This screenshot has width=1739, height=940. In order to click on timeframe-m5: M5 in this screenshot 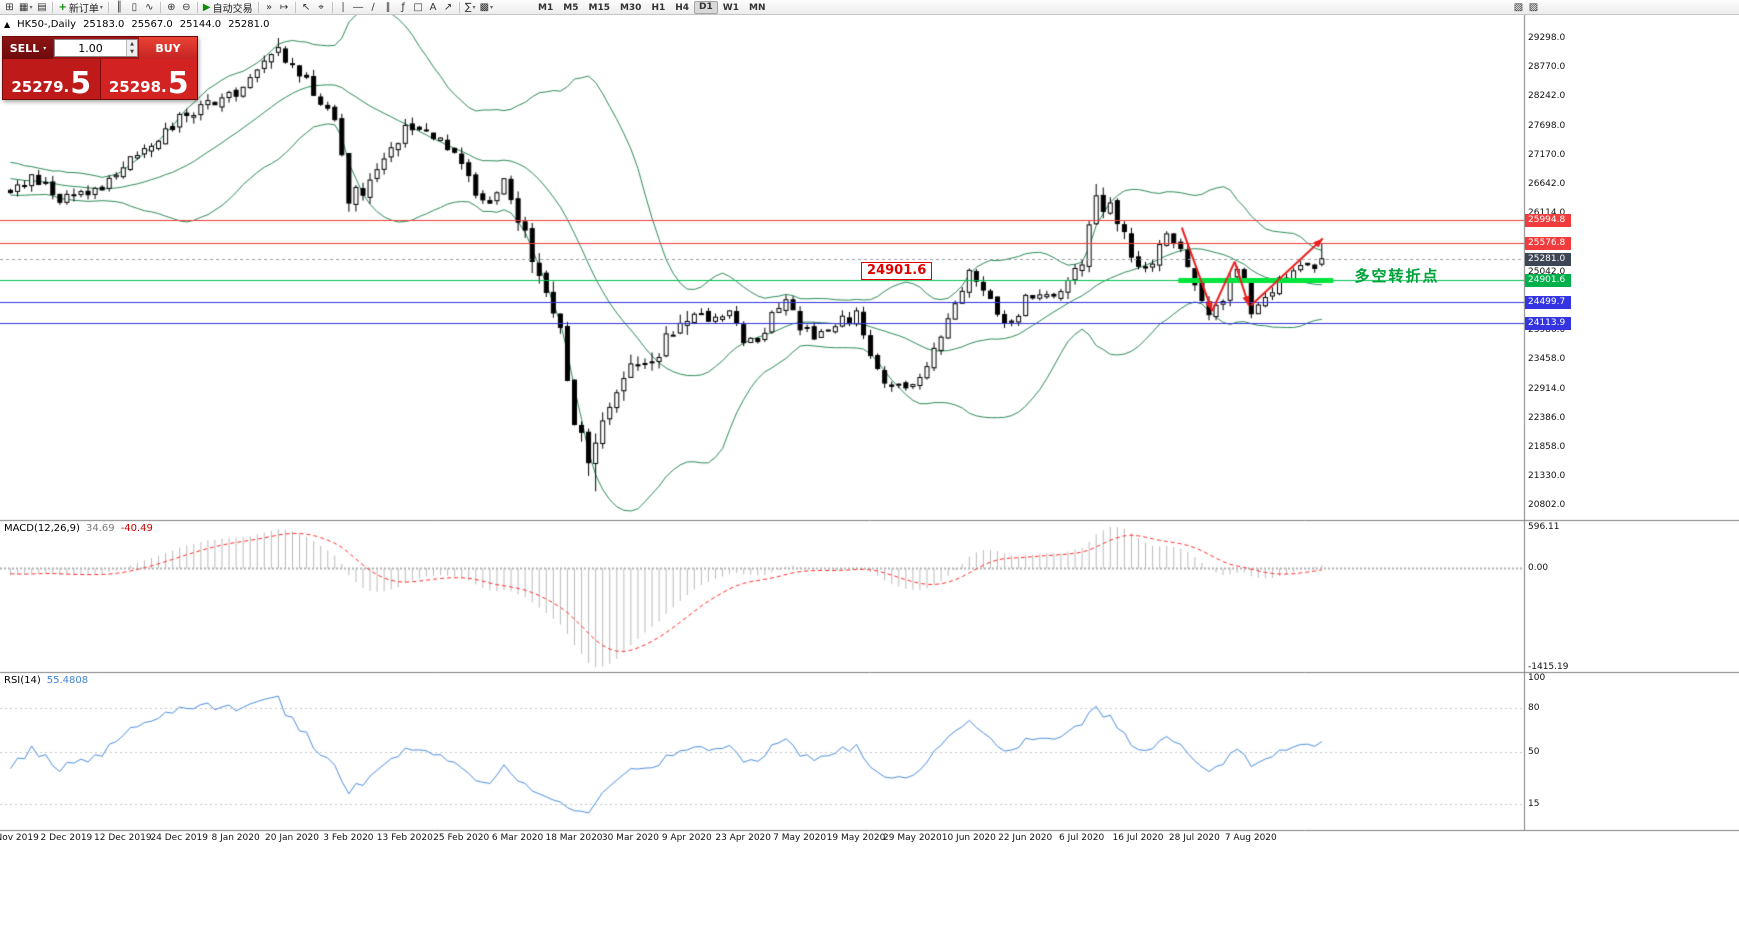, I will do `click(571, 7)`.